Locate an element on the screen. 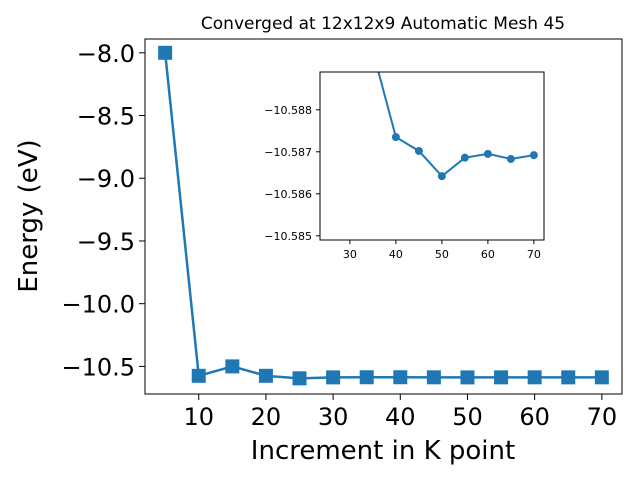 This screenshot has width=640, height=480. main-y-tick-label: −9.0 is located at coordinates (106, 179).